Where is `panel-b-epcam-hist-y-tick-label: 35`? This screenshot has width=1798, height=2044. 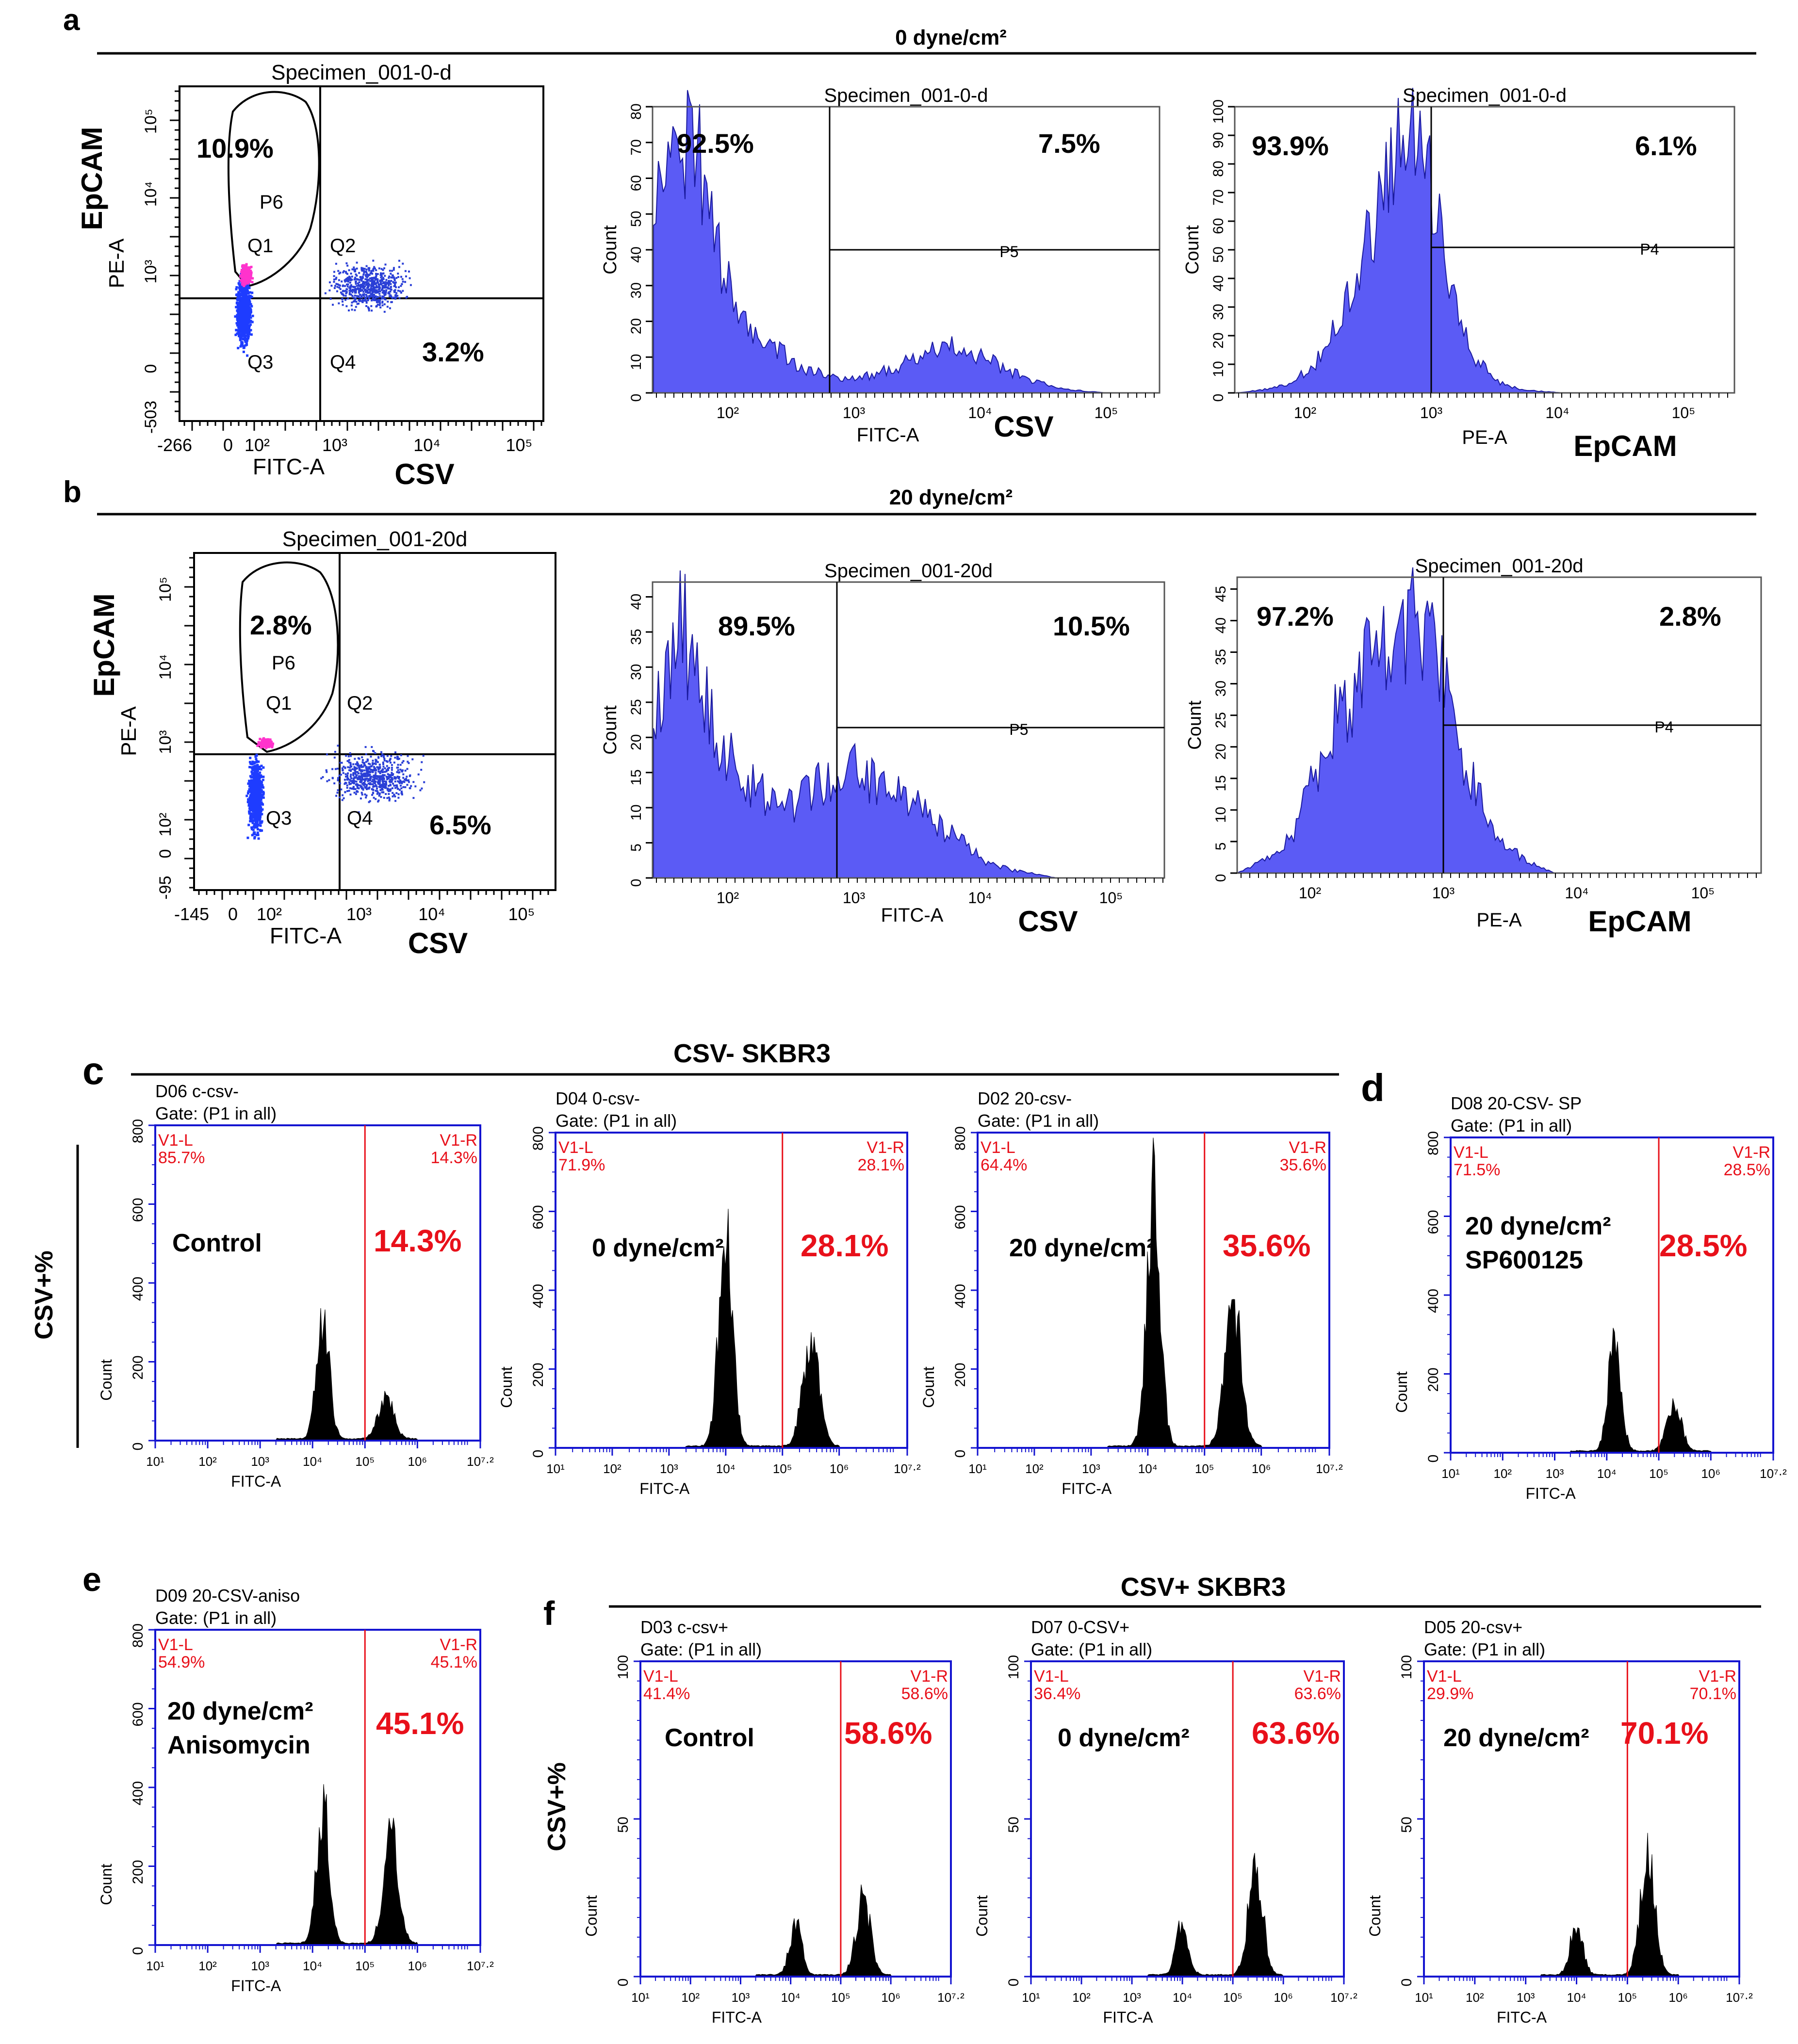
panel-b-epcam-hist-y-tick-label: 35 is located at coordinates (1221, 657).